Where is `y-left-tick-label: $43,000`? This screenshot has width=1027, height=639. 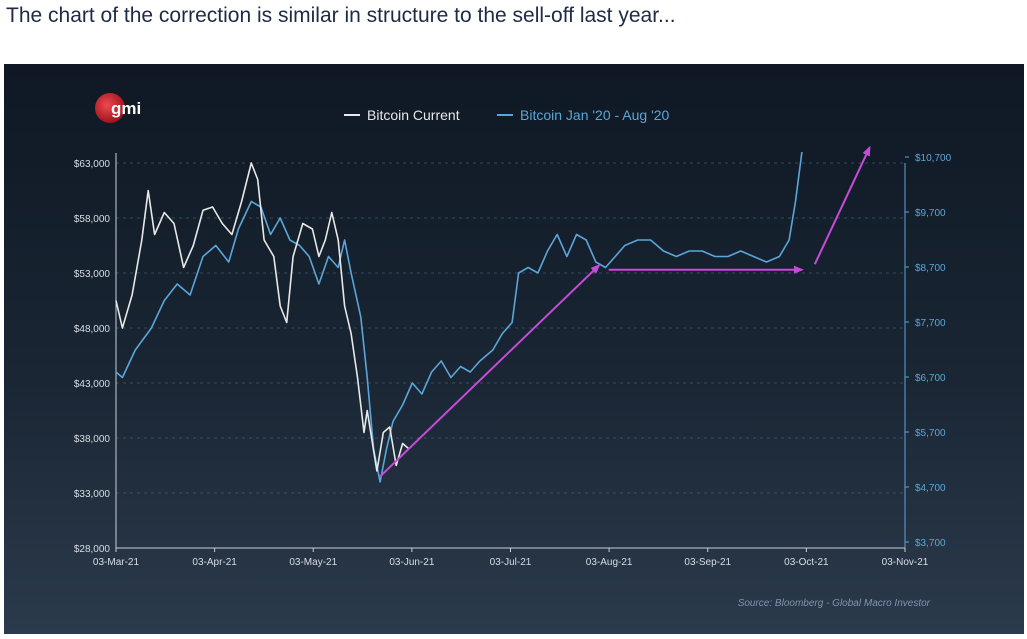 y-left-tick-label: $43,000 is located at coordinates (92, 384).